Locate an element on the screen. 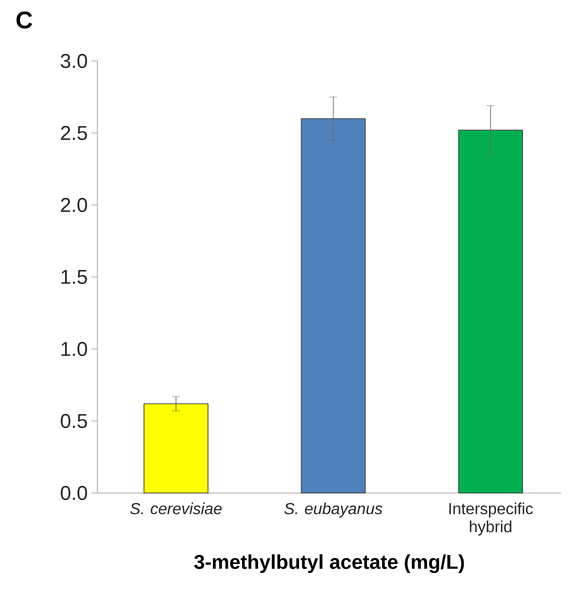 This screenshot has width=570, height=604. x-tick-label: S. eubayanus is located at coordinates (333, 510).